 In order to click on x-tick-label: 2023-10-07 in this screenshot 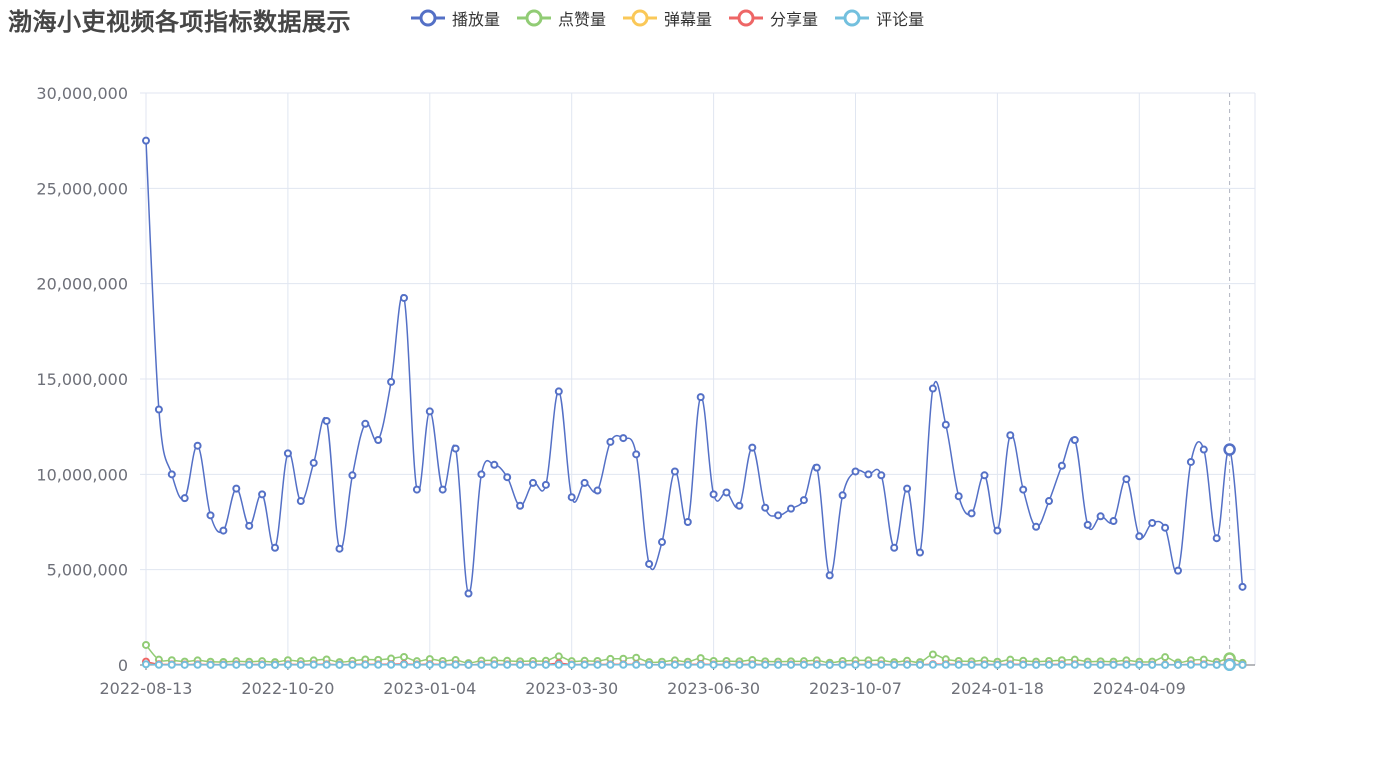, I will do `click(855, 688)`.